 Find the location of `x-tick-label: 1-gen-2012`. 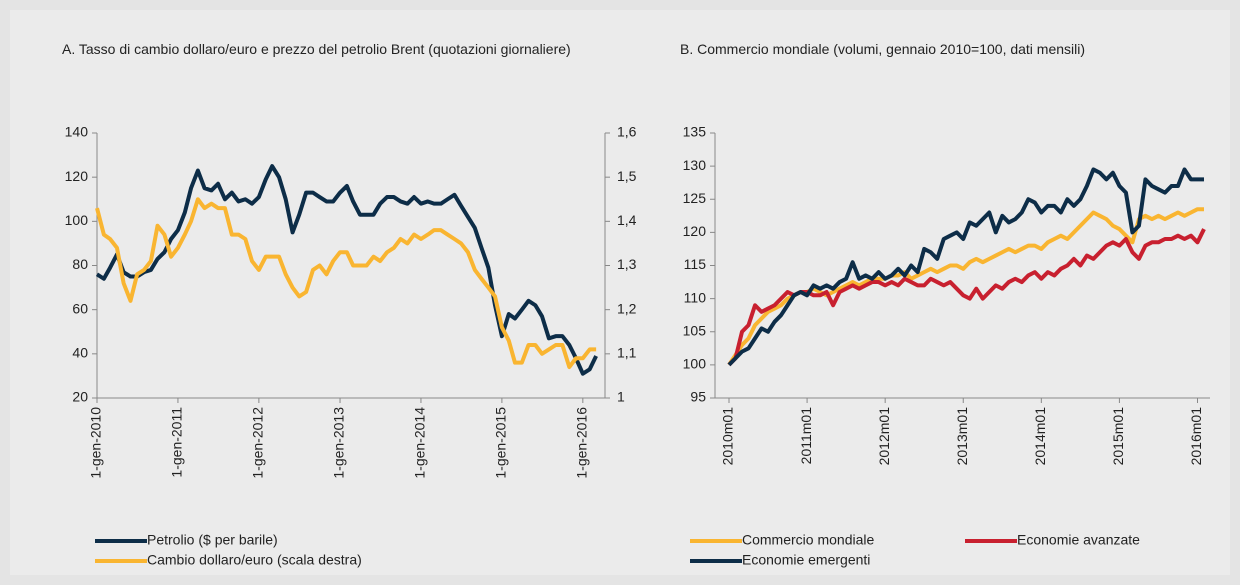

x-tick-label: 1-gen-2012 is located at coordinates (258, 443).